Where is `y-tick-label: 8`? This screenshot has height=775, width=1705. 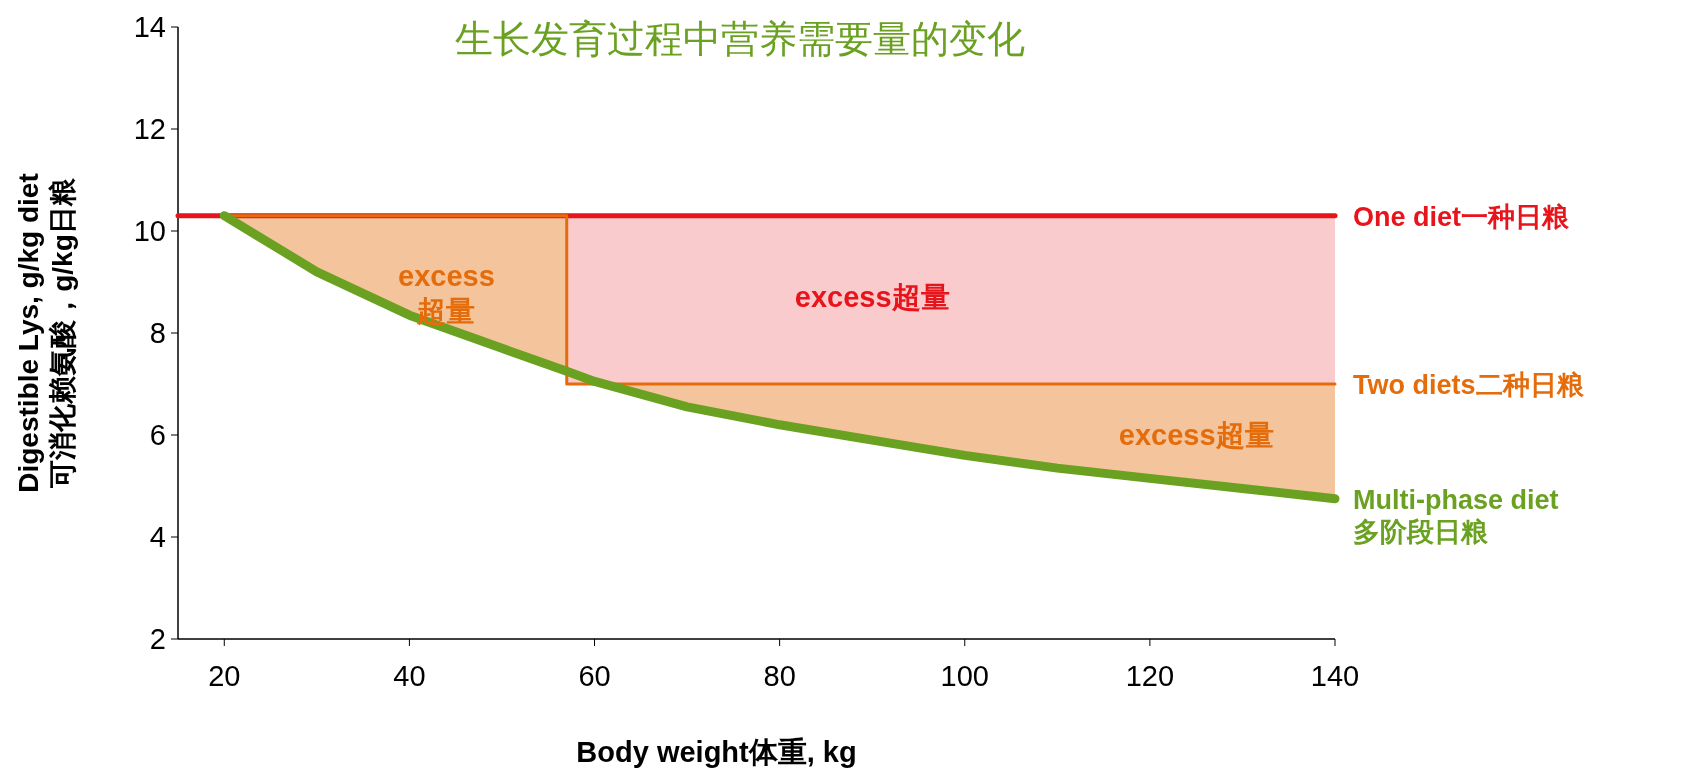 y-tick-label: 8 is located at coordinates (157, 333).